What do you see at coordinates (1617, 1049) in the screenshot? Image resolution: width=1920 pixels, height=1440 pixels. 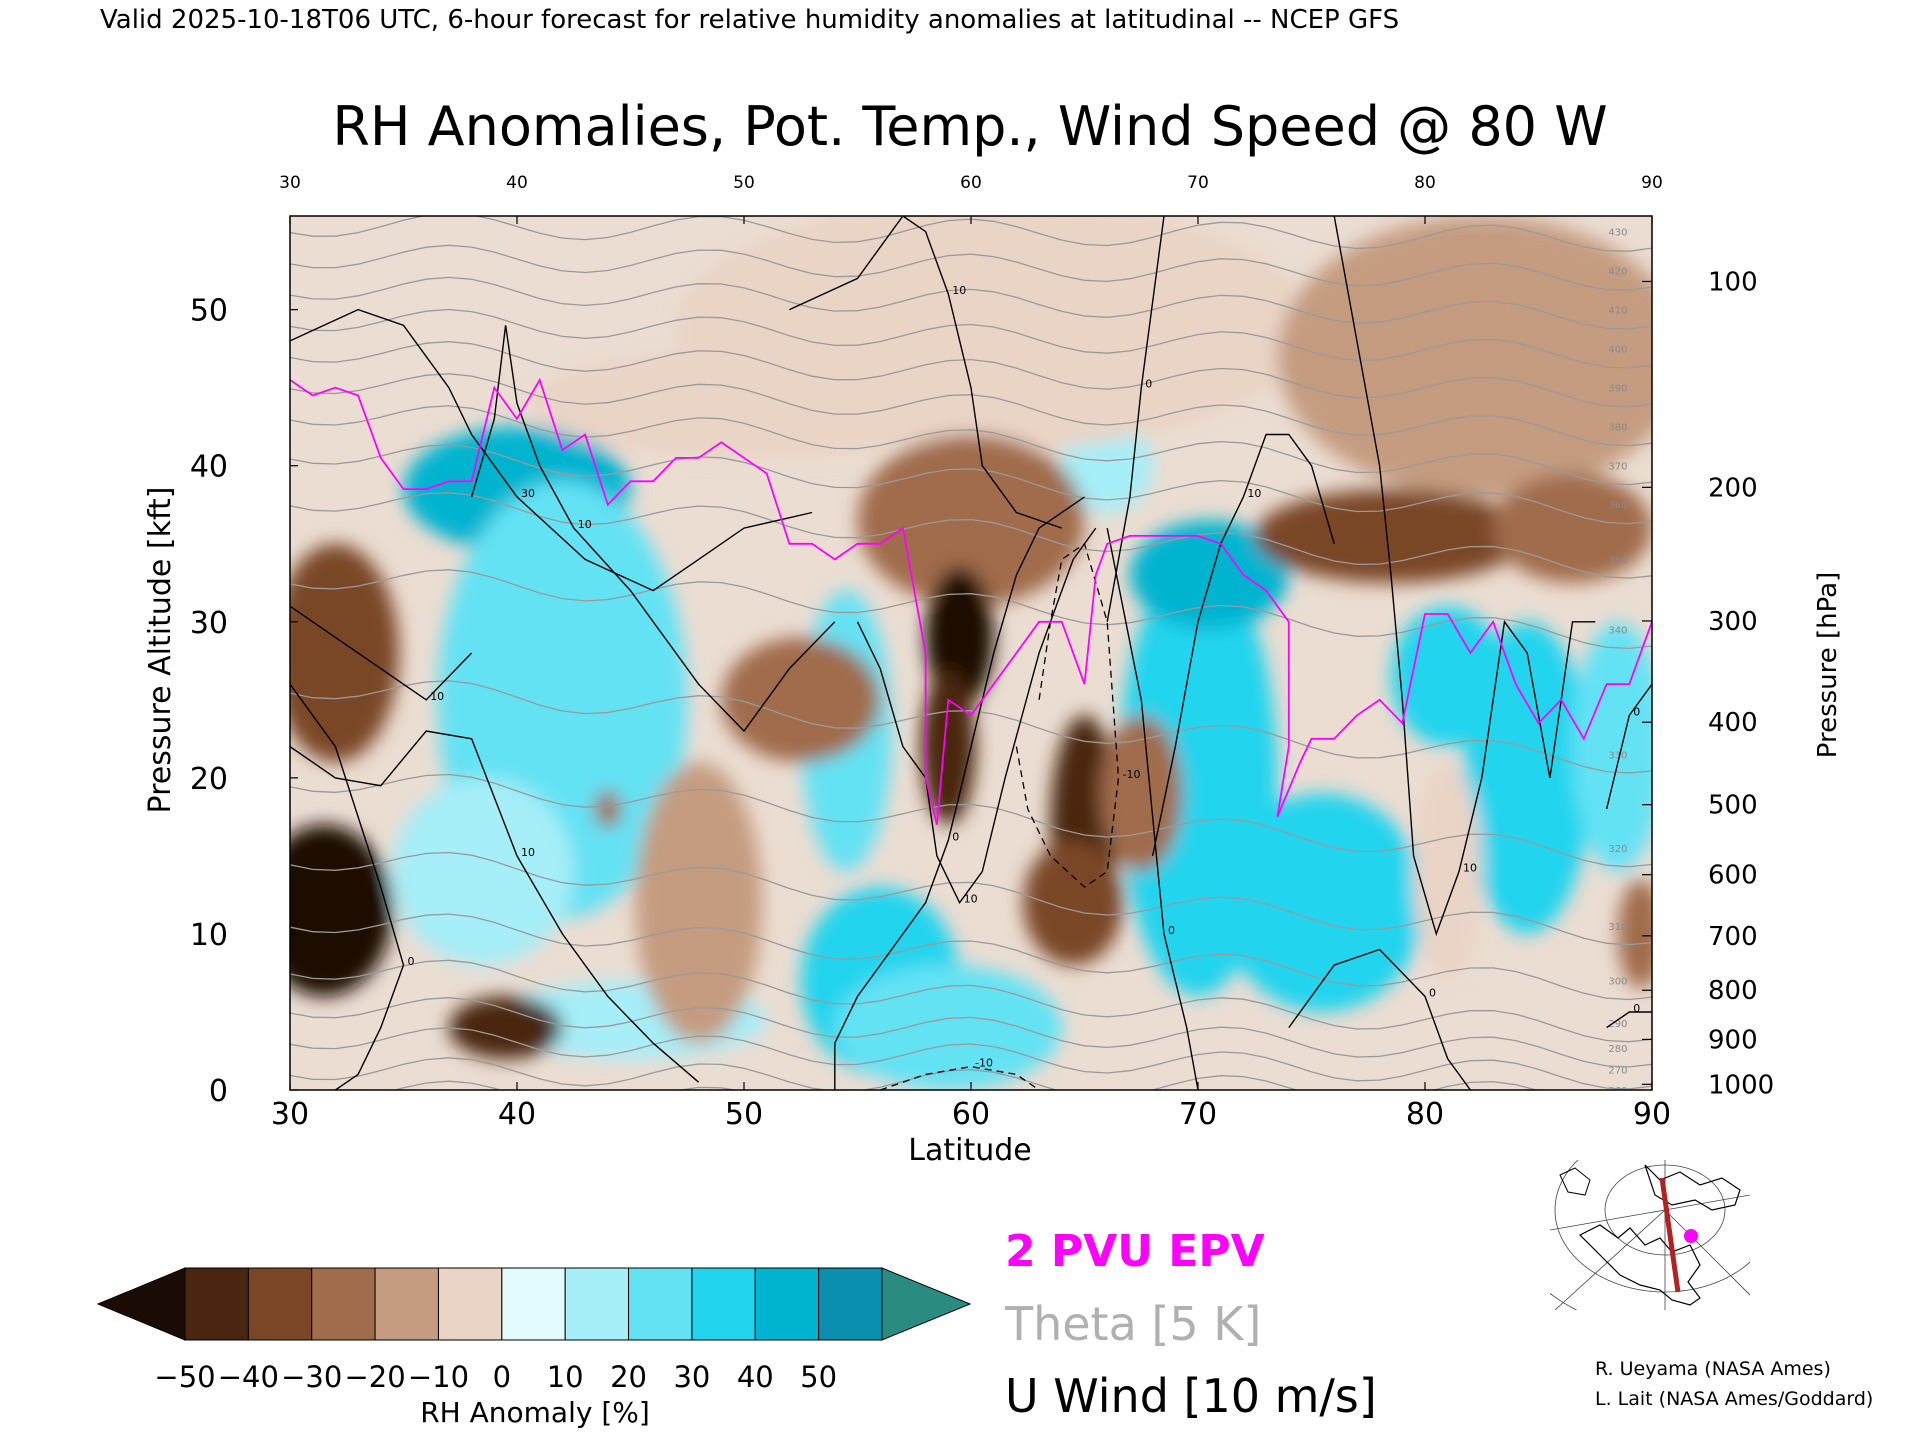 I see `theta-contour-label: 280` at bounding box center [1617, 1049].